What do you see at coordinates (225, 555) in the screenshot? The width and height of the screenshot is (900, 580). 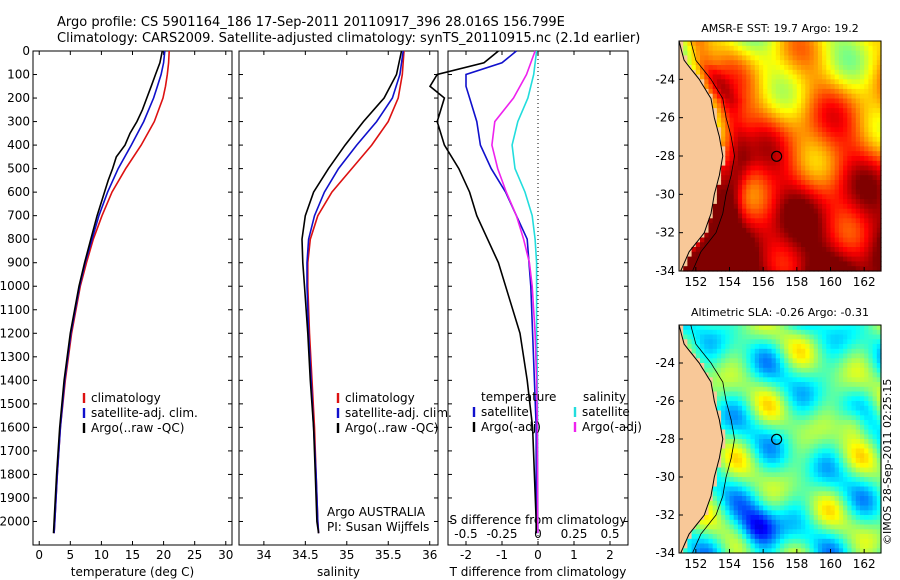 I see `temperature-xtick-label: 30` at bounding box center [225, 555].